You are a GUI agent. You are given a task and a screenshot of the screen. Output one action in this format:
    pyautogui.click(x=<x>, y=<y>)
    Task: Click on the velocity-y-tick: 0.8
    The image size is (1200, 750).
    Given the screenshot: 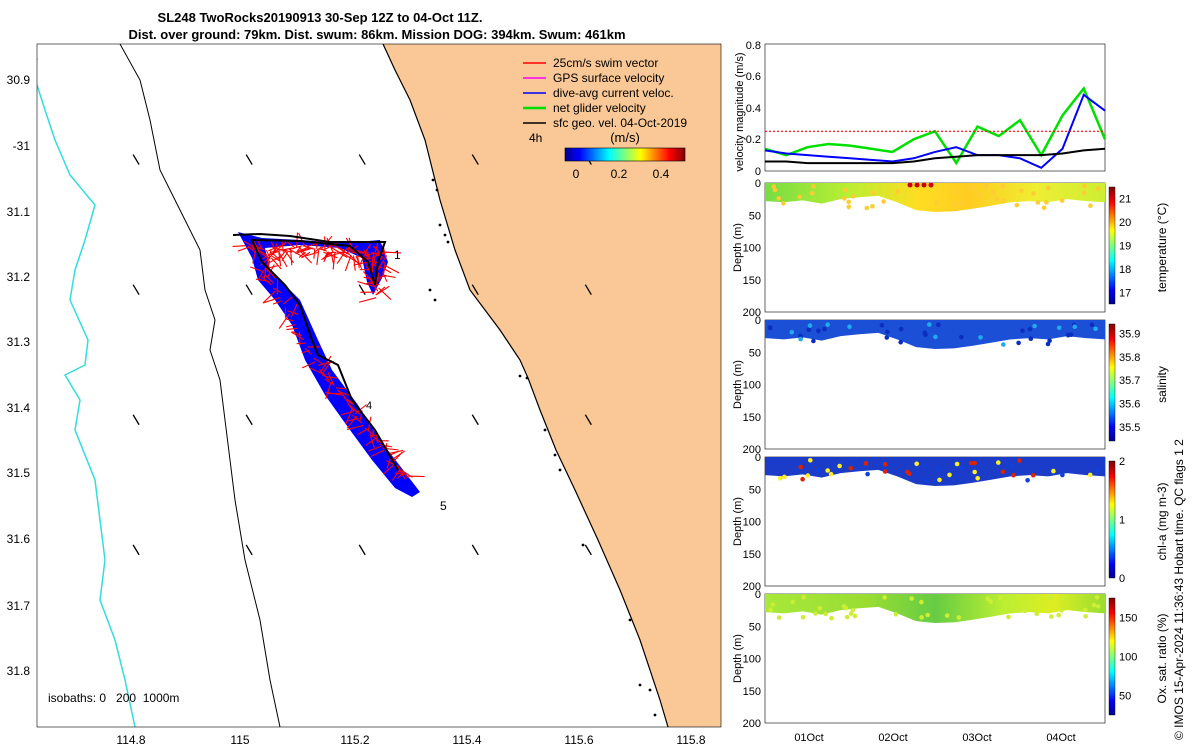 What is the action you would take?
    pyautogui.click(x=753, y=46)
    